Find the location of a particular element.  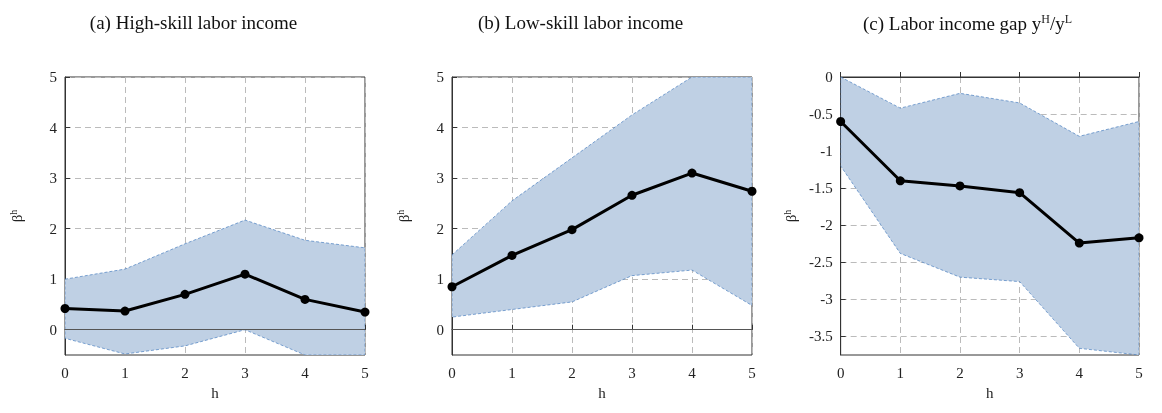

chart-title: (a) High-skill labor income is located at coordinates (193, 23).